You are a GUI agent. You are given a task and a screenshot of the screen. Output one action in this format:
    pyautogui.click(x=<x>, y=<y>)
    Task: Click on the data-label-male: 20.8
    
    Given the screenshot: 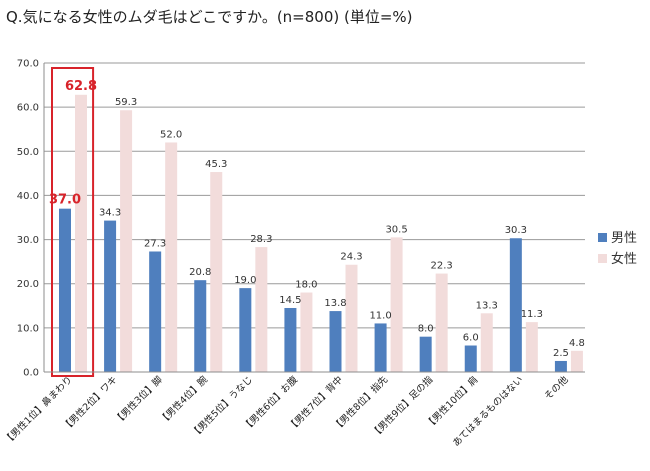 What is the action you would take?
    pyautogui.click(x=200, y=272)
    